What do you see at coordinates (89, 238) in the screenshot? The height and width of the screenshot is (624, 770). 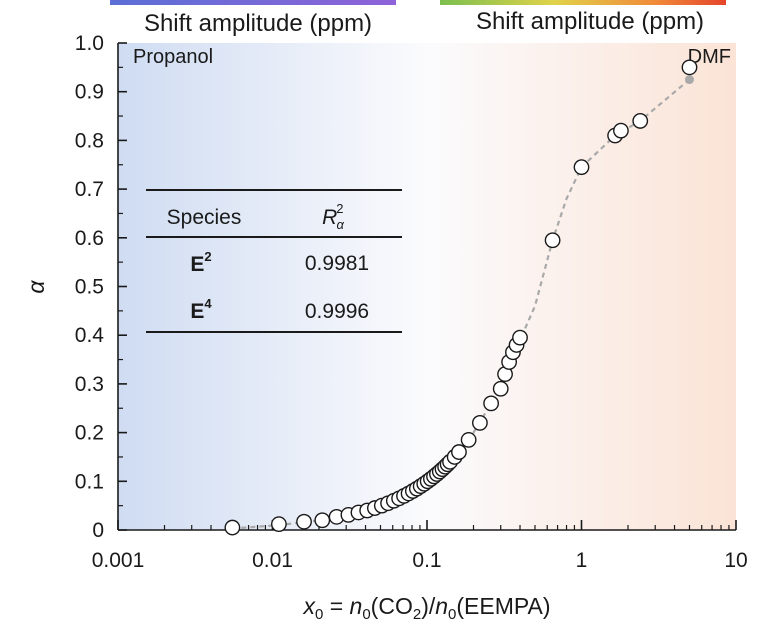 I see `y-tick-label: 0.6` at bounding box center [89, 238].